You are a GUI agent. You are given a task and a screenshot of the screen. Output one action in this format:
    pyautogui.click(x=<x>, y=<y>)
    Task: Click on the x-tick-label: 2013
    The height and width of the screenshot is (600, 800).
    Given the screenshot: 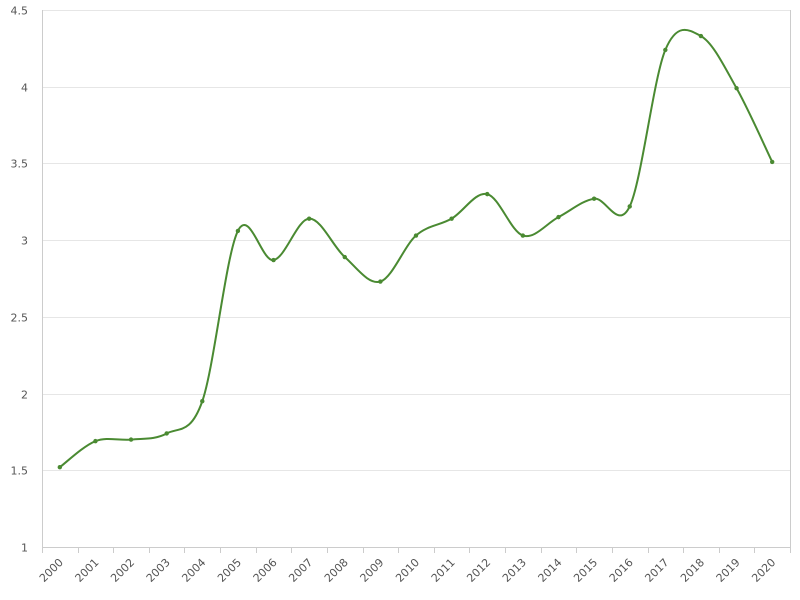 What is the action you would take?
    pyautogui.click(x=514, y=570)
    